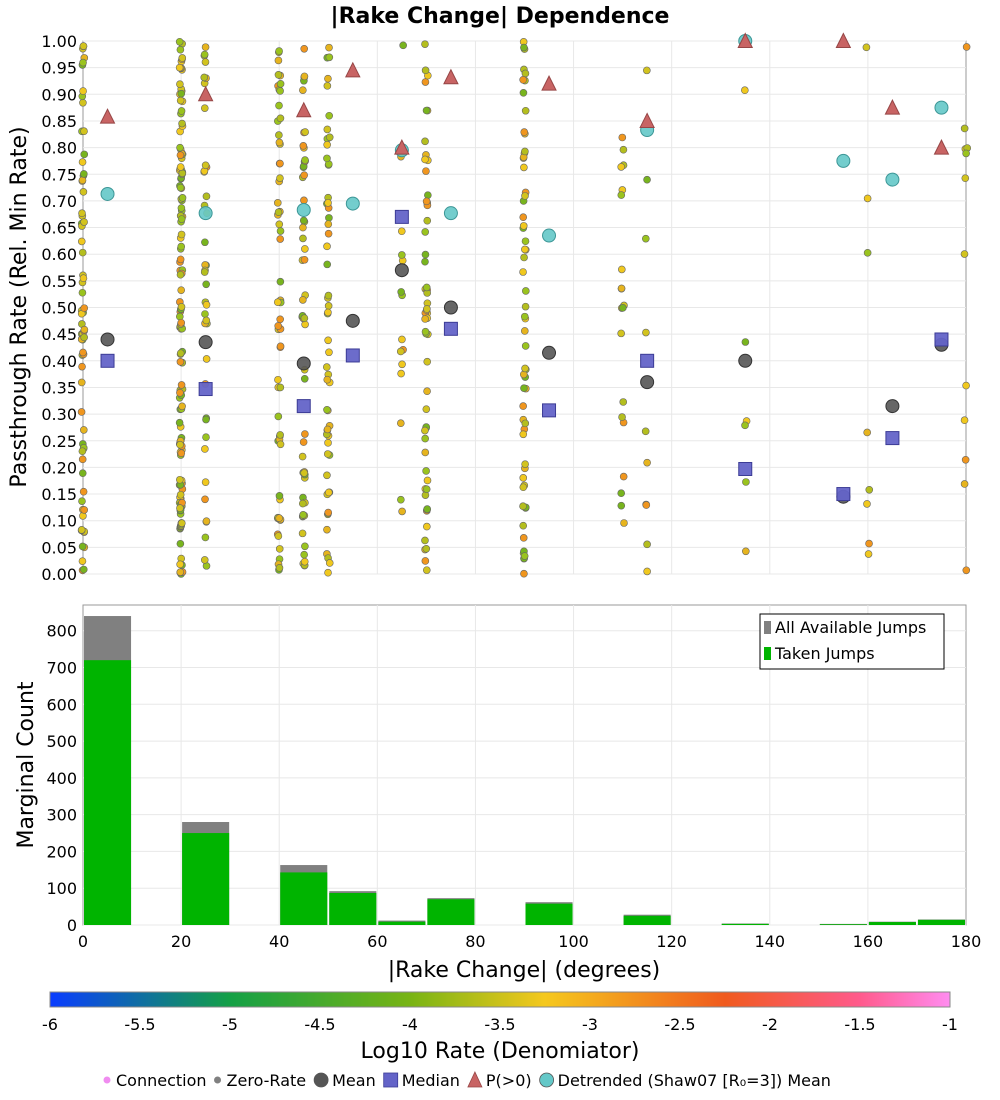 This screenshot has width=1000, height=1100. Describe the element at coordinates (59, 201) in the screenshot. I see `scatter-y-tick-label: 0.70` at that location.